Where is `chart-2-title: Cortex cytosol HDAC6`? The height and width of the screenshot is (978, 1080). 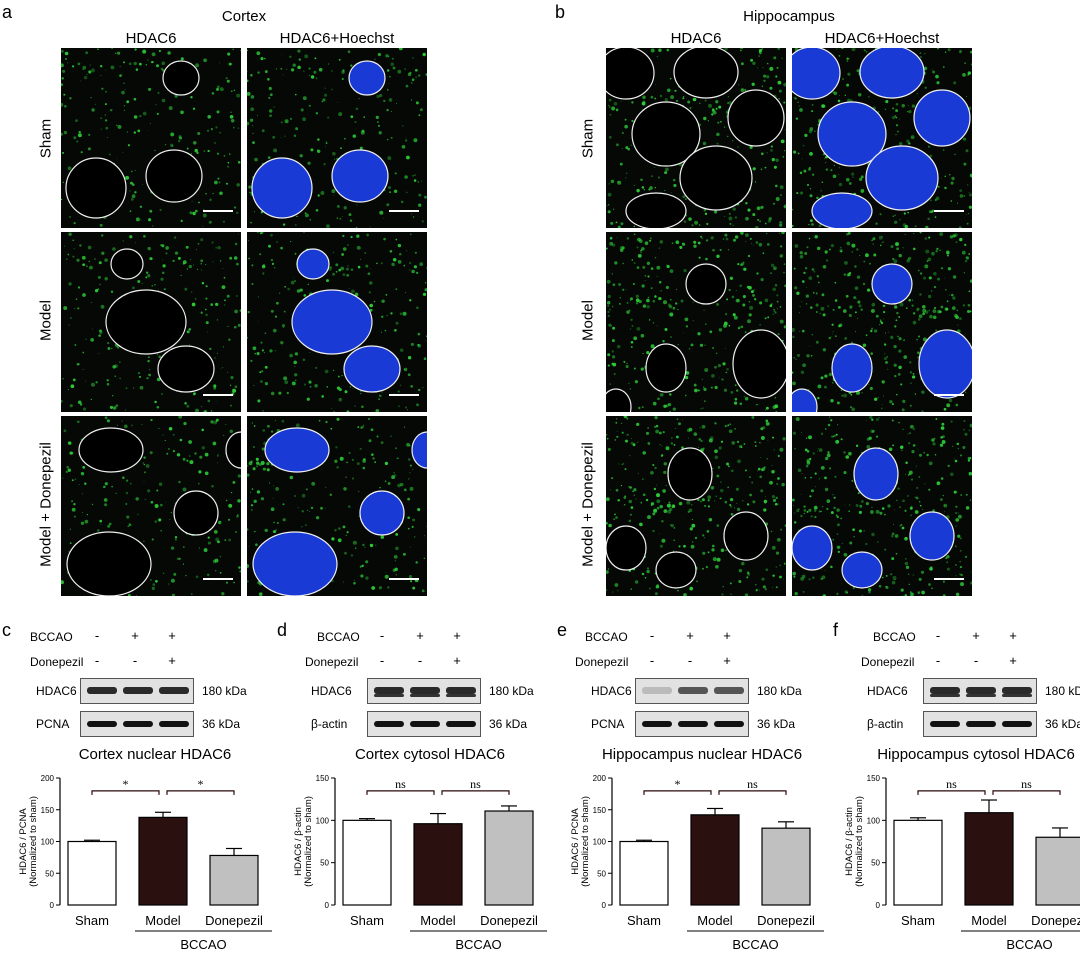
chart-2-title: Cortex cytosol HDAC6 is located at coordinates (430, 754).